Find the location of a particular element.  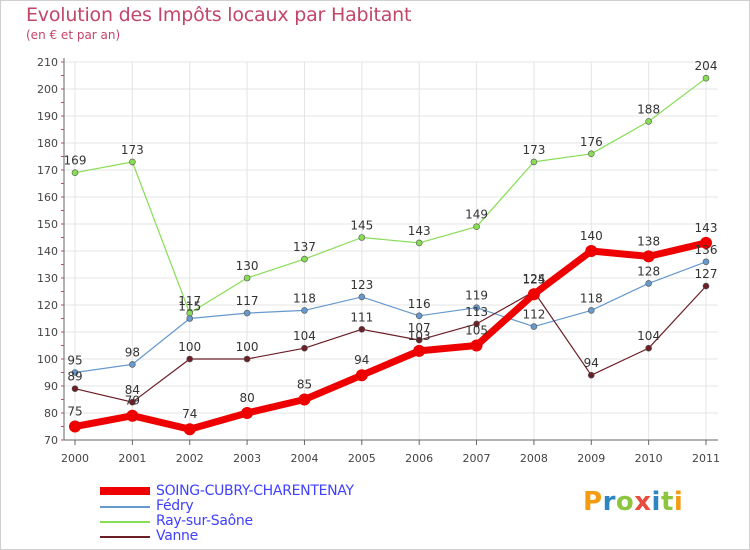

y-tick-label-190: 190 is located at coordinates (47, 116).